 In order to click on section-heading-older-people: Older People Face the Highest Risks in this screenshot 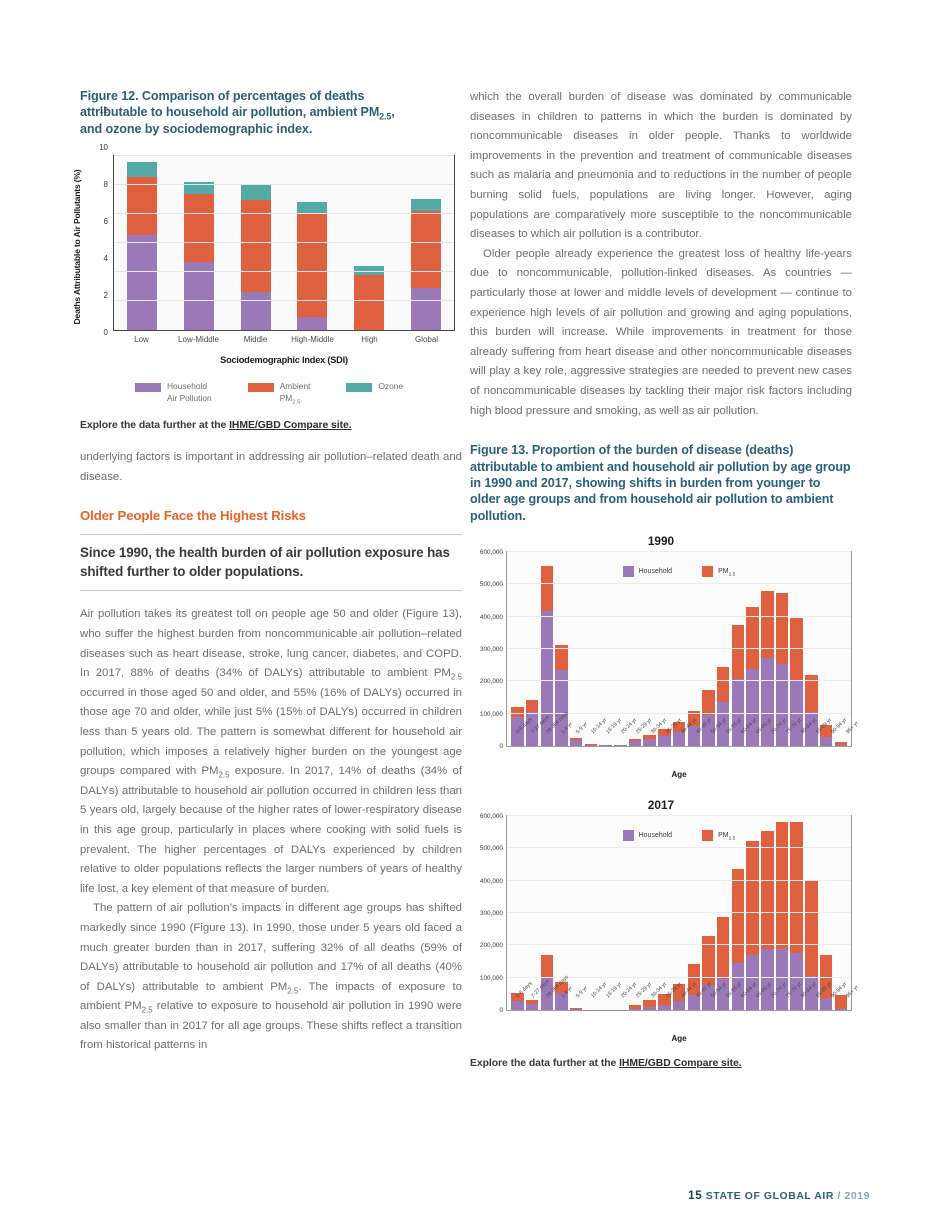, I will do `click(193, 516)`.